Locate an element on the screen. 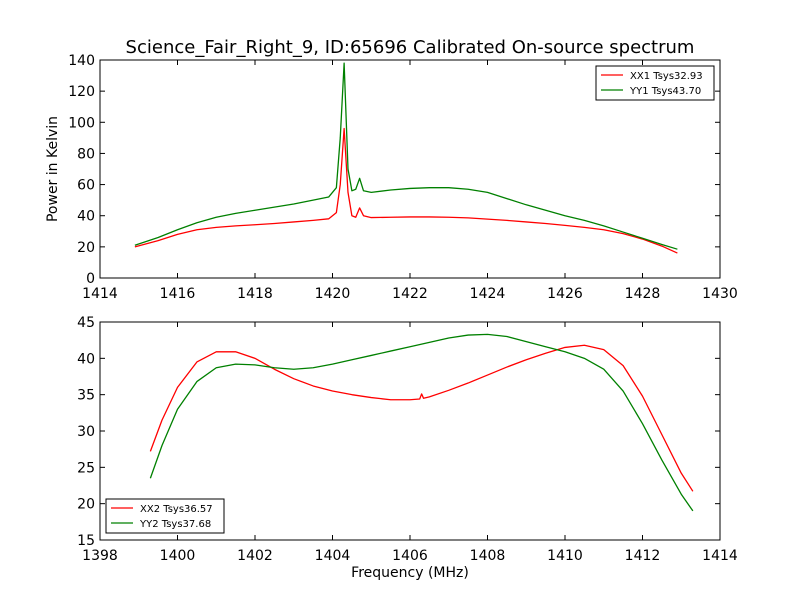  top-legend-label: YY1 Tsys43.70 is located at coordinates (665, 91).